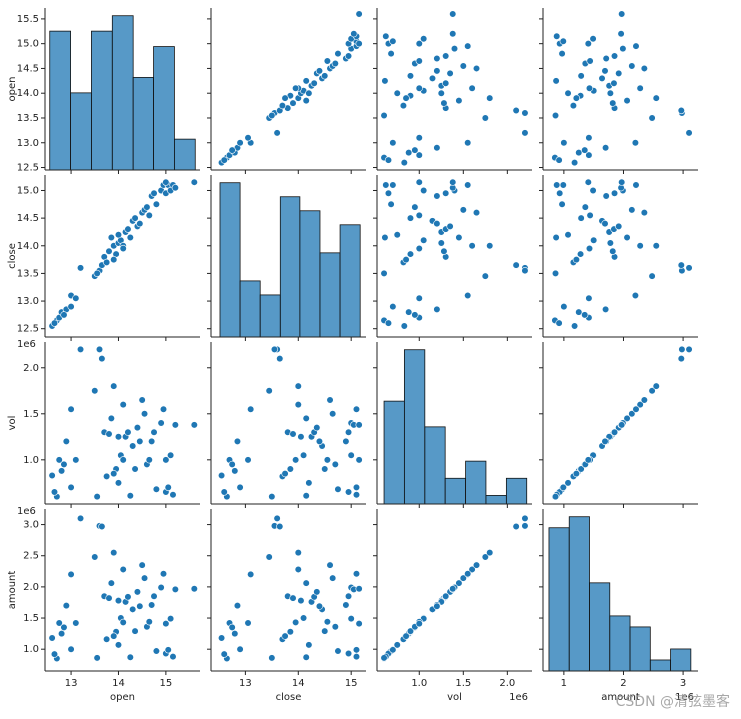 This screenshot has width=741, height=719. Describe the element at coordinates (245, 683) in the screenshot. I see `x-tick-label: 13` at that location.